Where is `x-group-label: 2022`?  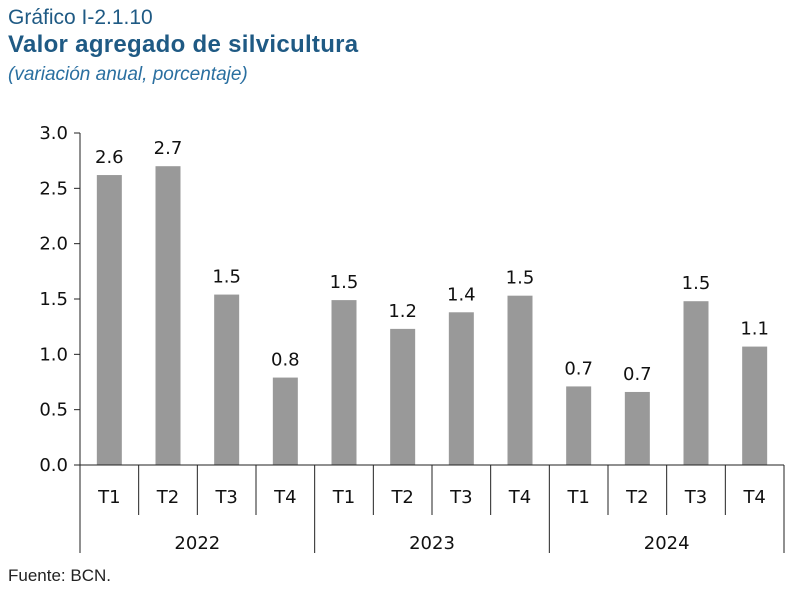
x-group-label: 2022 is located at coordinates (197, 543).